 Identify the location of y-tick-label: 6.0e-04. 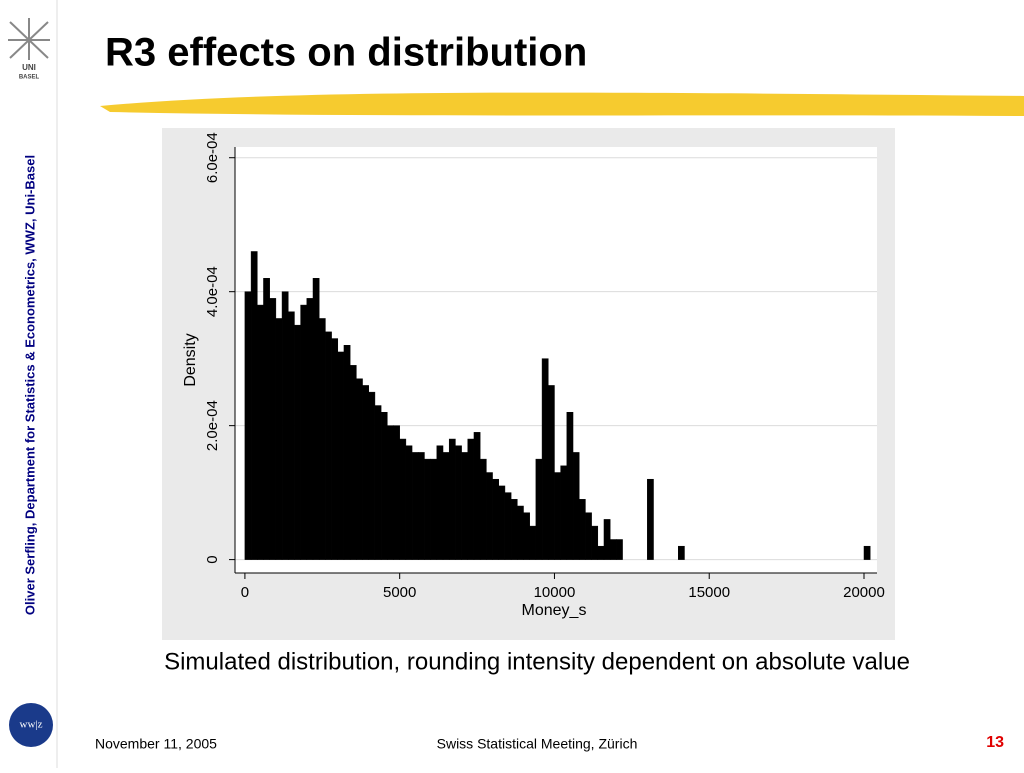
(212, 157).